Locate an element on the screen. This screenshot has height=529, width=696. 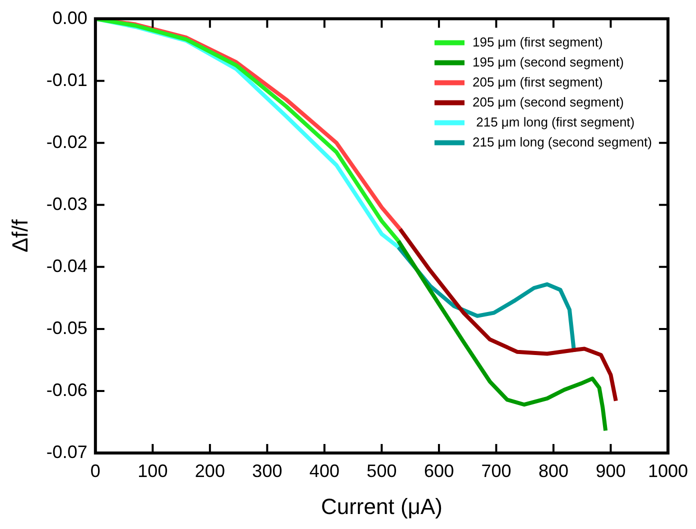
y-tick-label: 0.00 is located at coordinates (70, 18).